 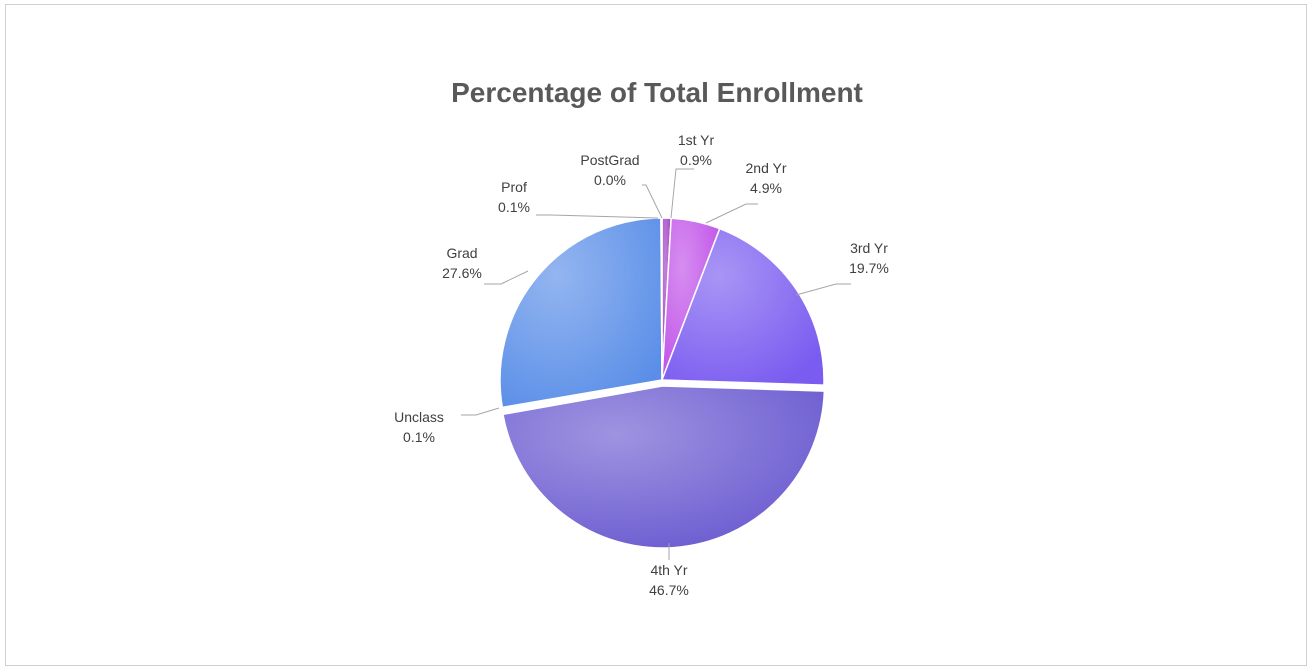 I want to click on slice-category-label: PostGrad, so click(x=609, y=160).